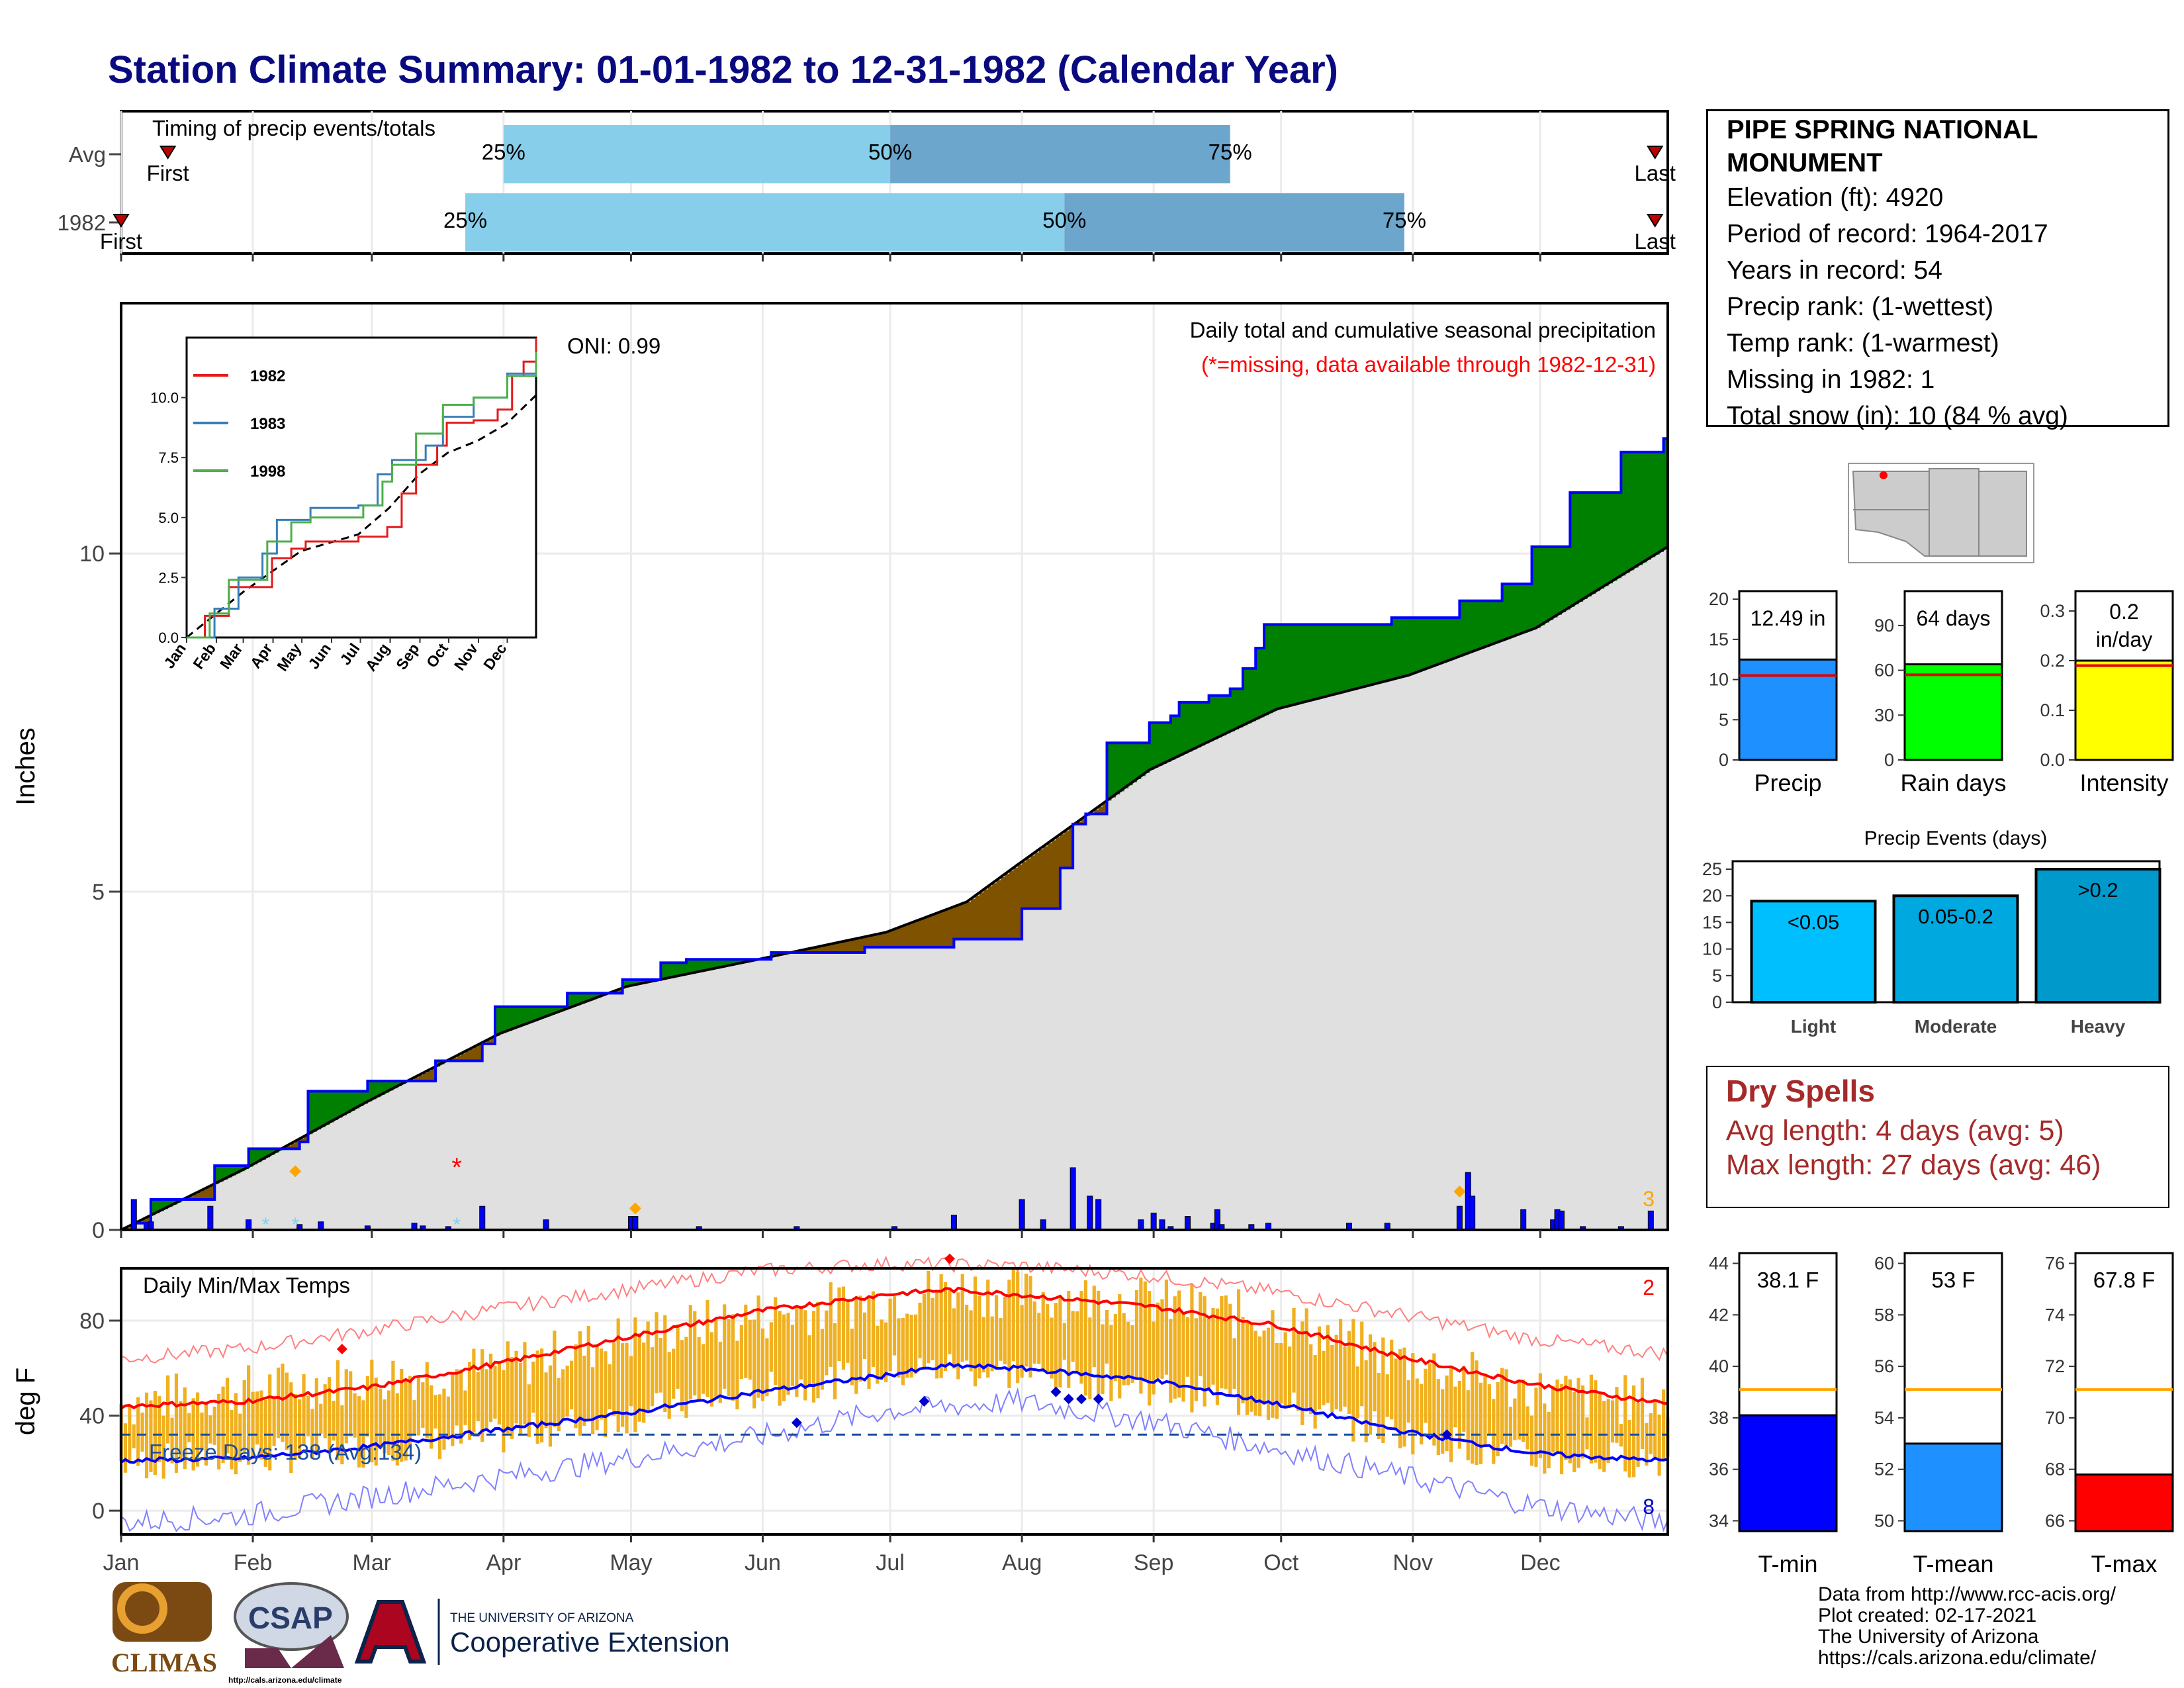  Describe the element at coordinates (1884, 1520) in the screenshot. I see `gauge-y-tick: 50` at that location.